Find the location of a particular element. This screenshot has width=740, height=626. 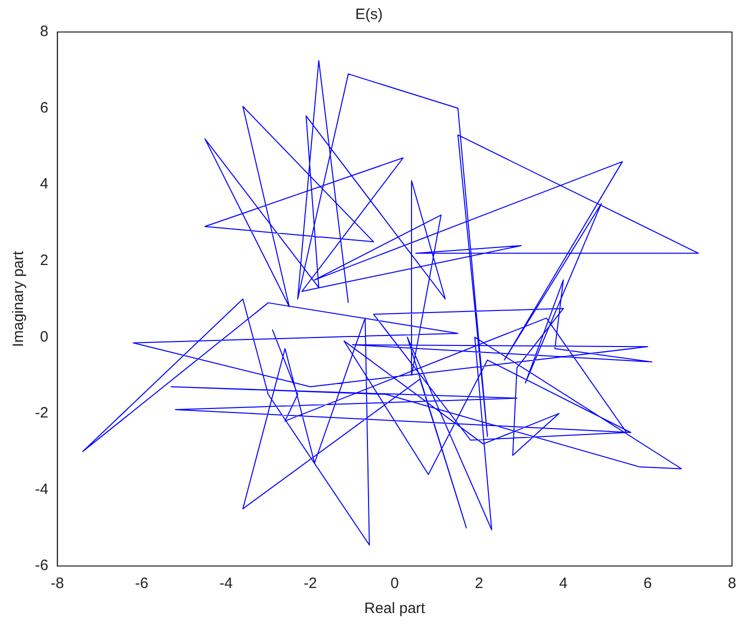

y-tick-label: -6 is located at coordinates (41, 565).